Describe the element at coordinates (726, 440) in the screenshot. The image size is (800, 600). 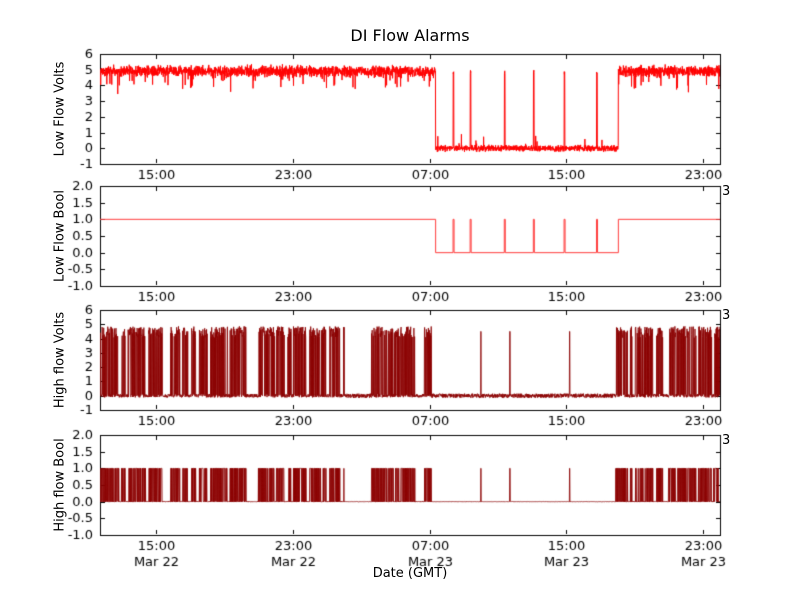
I see `right-edge-text-subplot-4: 3` at that location.